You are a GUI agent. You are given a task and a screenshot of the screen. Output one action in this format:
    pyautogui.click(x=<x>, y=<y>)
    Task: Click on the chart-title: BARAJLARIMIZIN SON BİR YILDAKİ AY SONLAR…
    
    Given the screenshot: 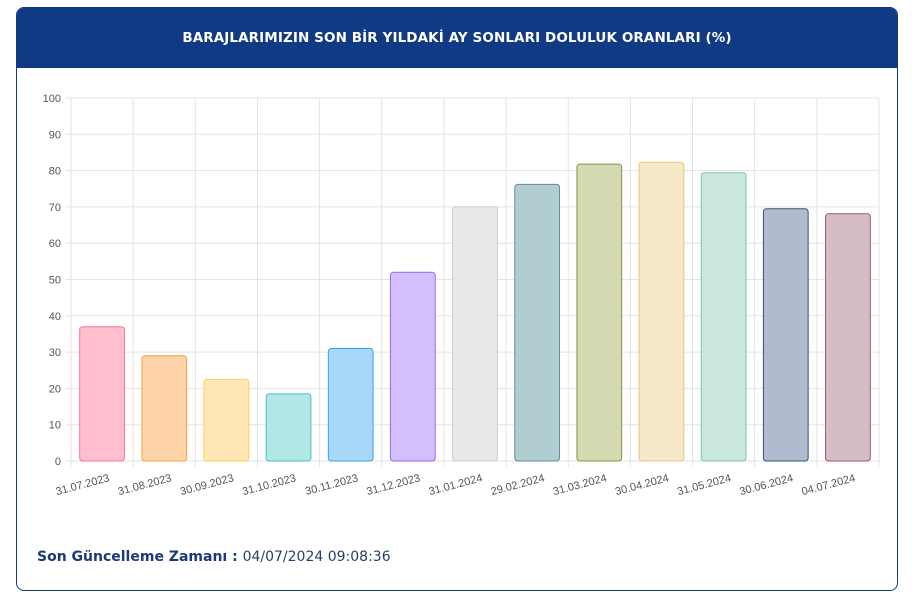 What is the action you would take?
    pyautogui.click(x=457, y=38)
    